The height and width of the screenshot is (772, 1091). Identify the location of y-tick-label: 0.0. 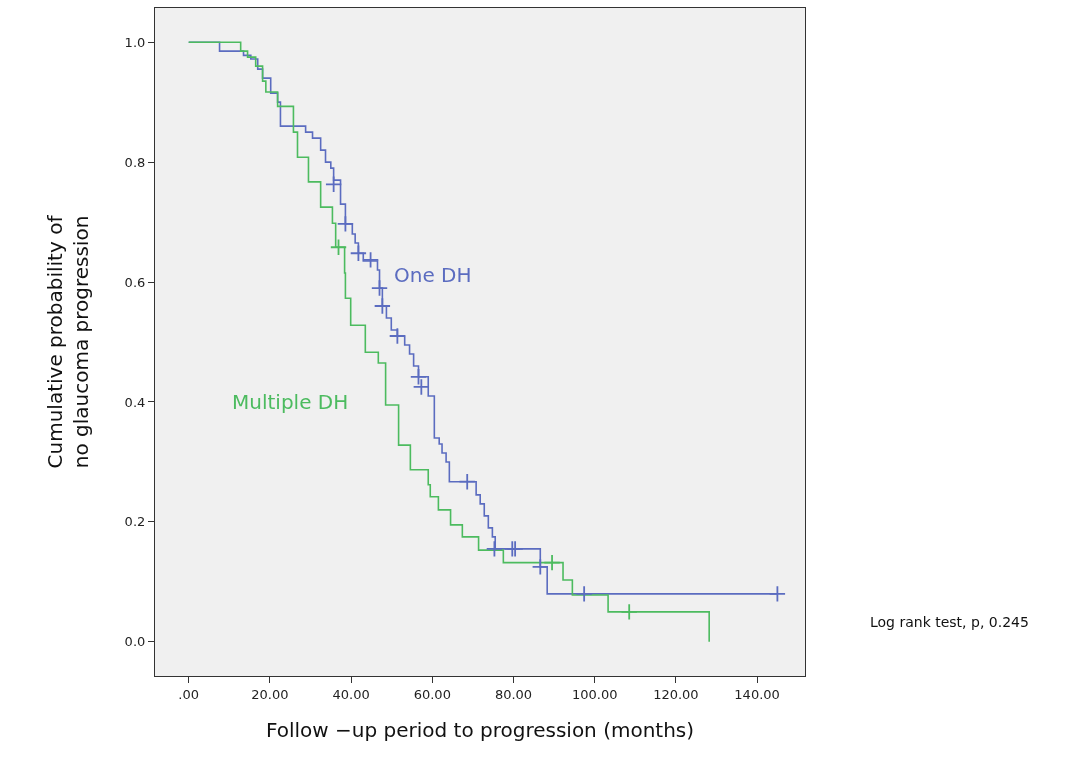
(135, 642).